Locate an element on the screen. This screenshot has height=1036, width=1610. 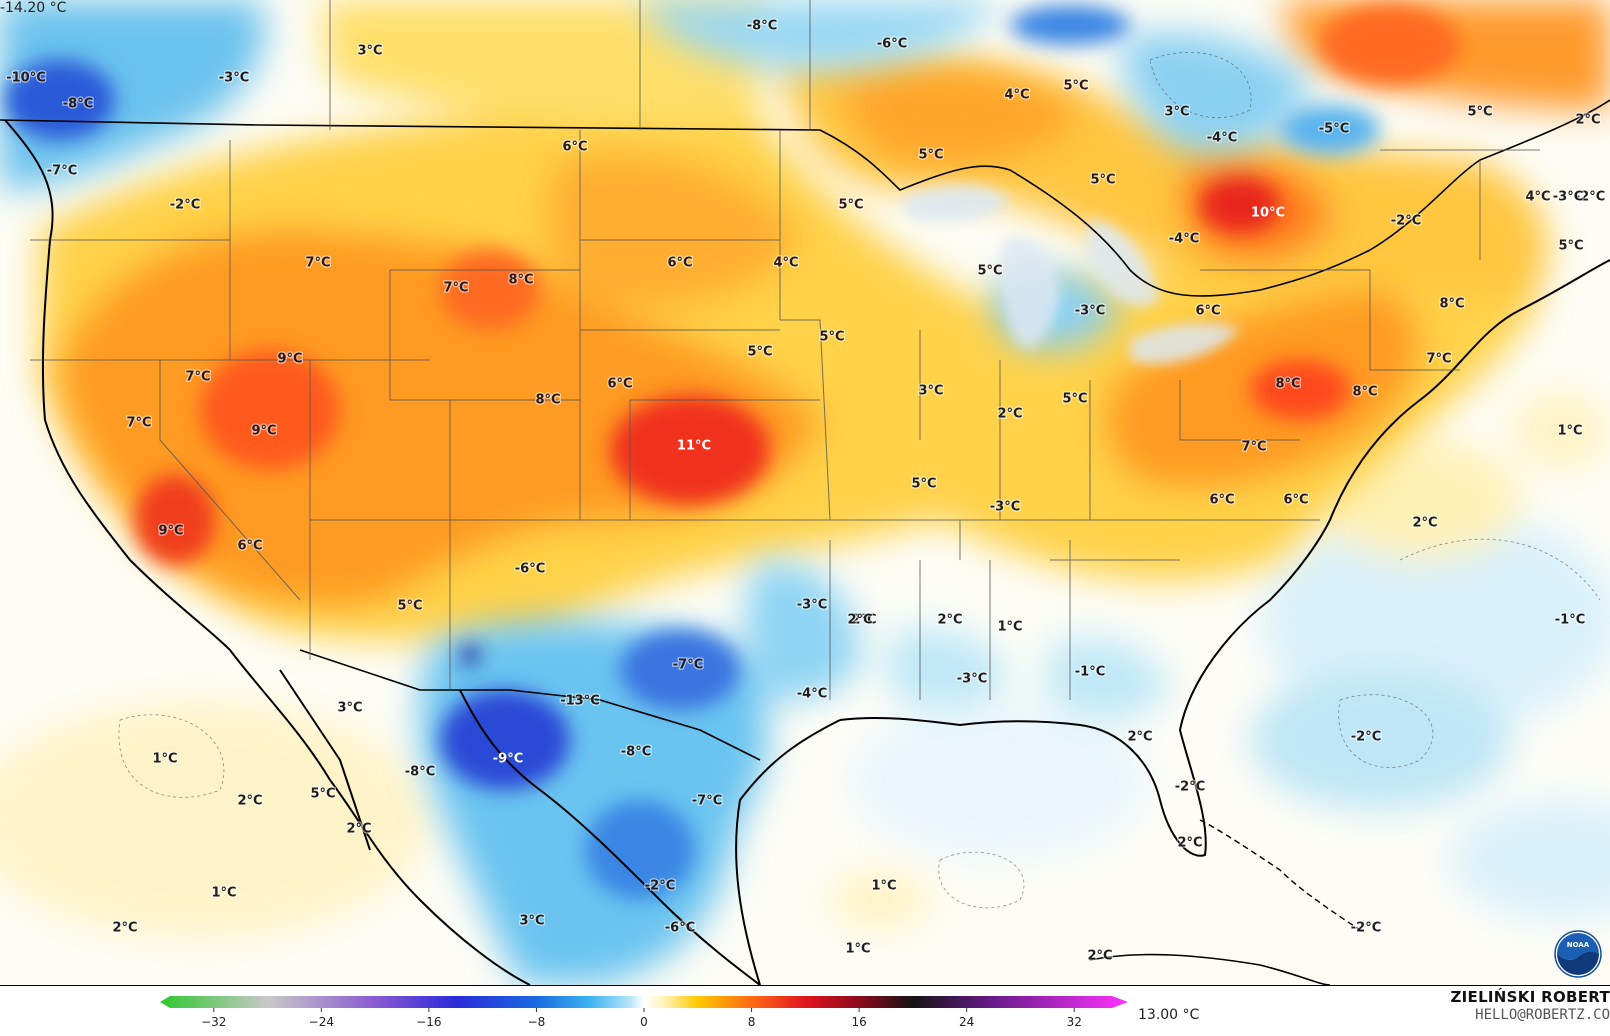
colorbar-tick-label: −8 is located at coordinates (537, 1022).